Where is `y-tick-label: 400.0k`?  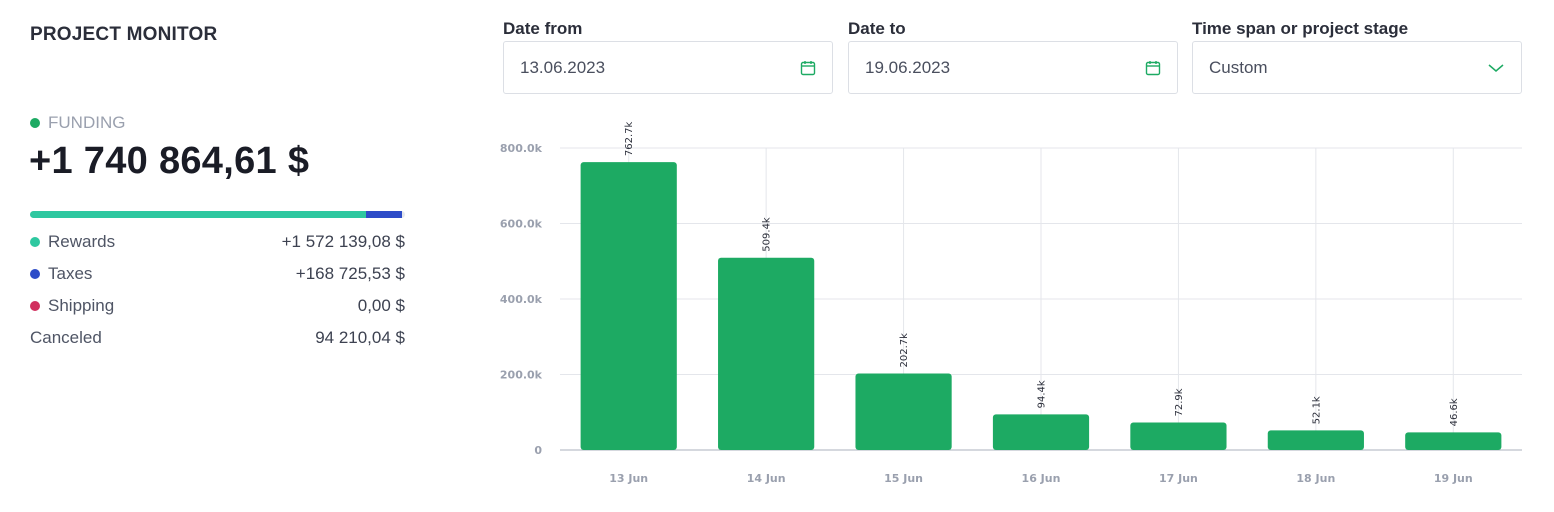 y-tick-label: 400.0k is located at coordinates (521, 299).